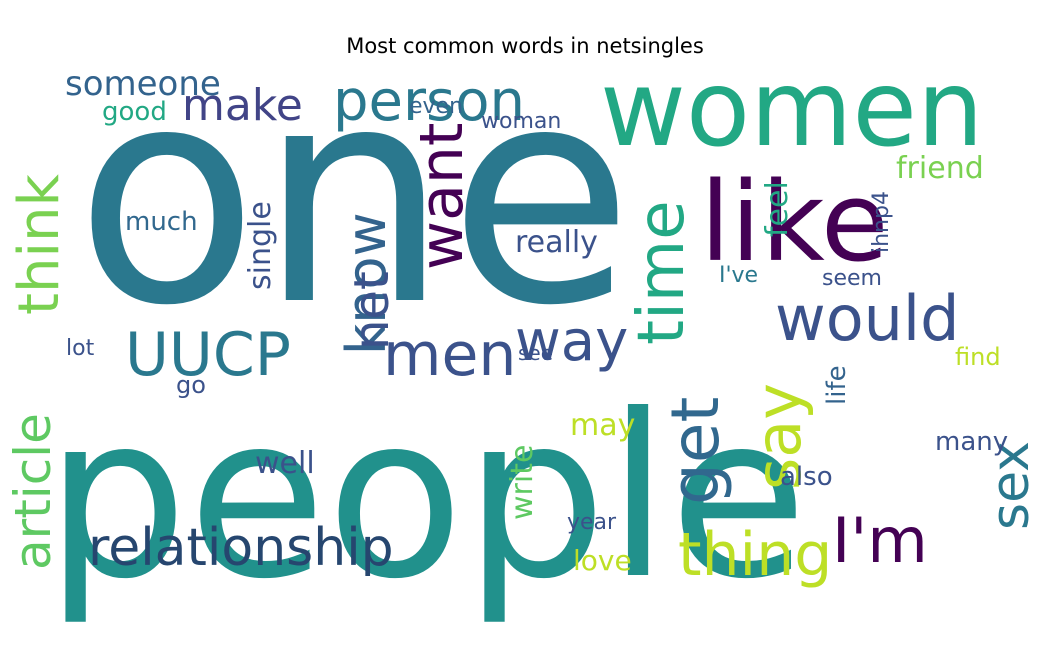 The width and height of the screenshot is (1050, 648). I want to click on cloud-word: woman, so click(521, 121).